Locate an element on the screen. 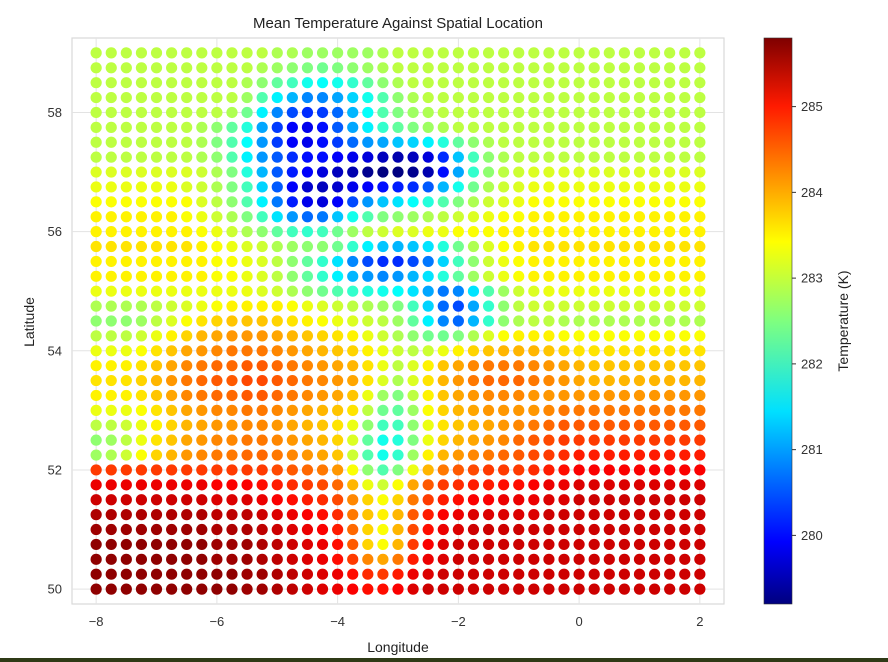 The width and height of the screenshot is (888, 662). y-tick-label-0: 50 is located at coordinates (55, 589).